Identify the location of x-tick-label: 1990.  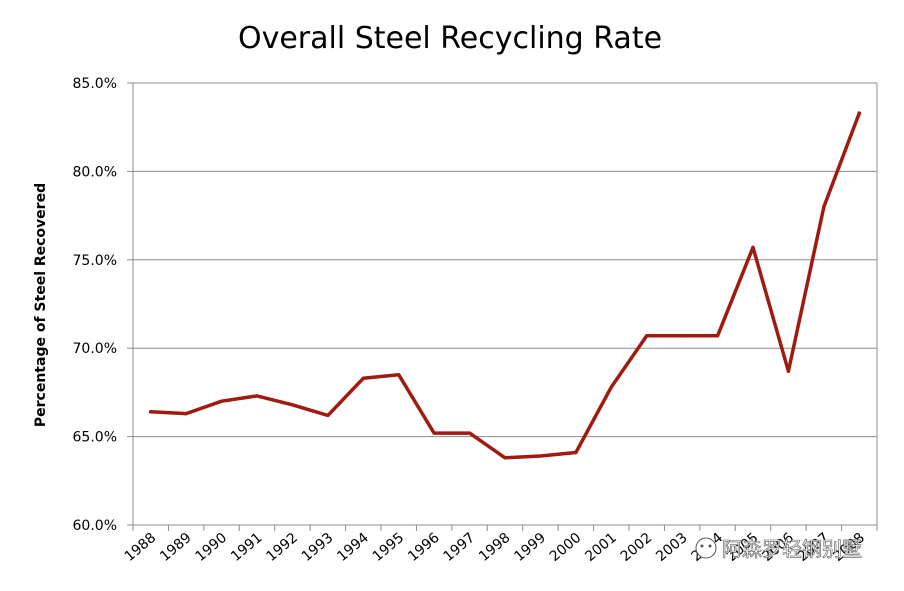
(212, 547).